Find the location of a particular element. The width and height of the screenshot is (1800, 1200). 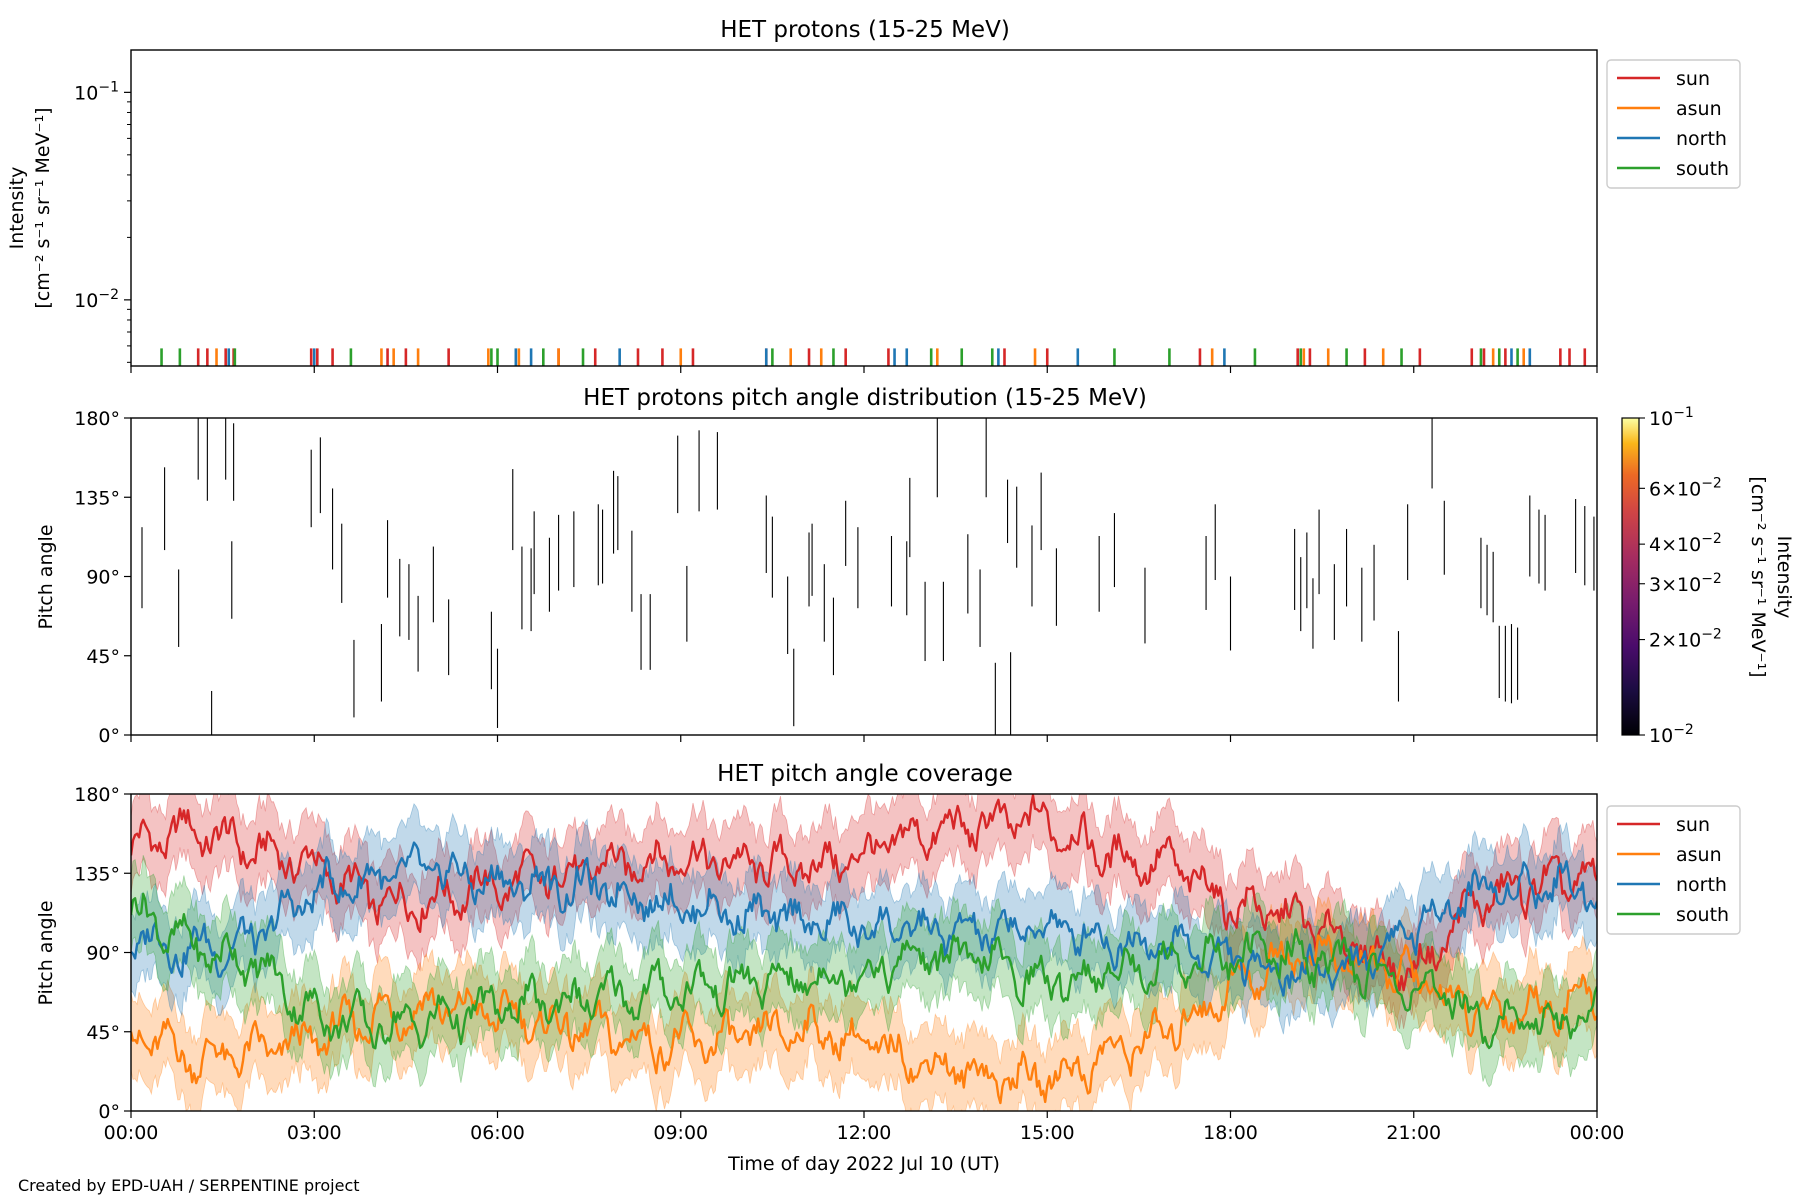

x-tick-label: 03:00 is located at coordinates (314, 1133).